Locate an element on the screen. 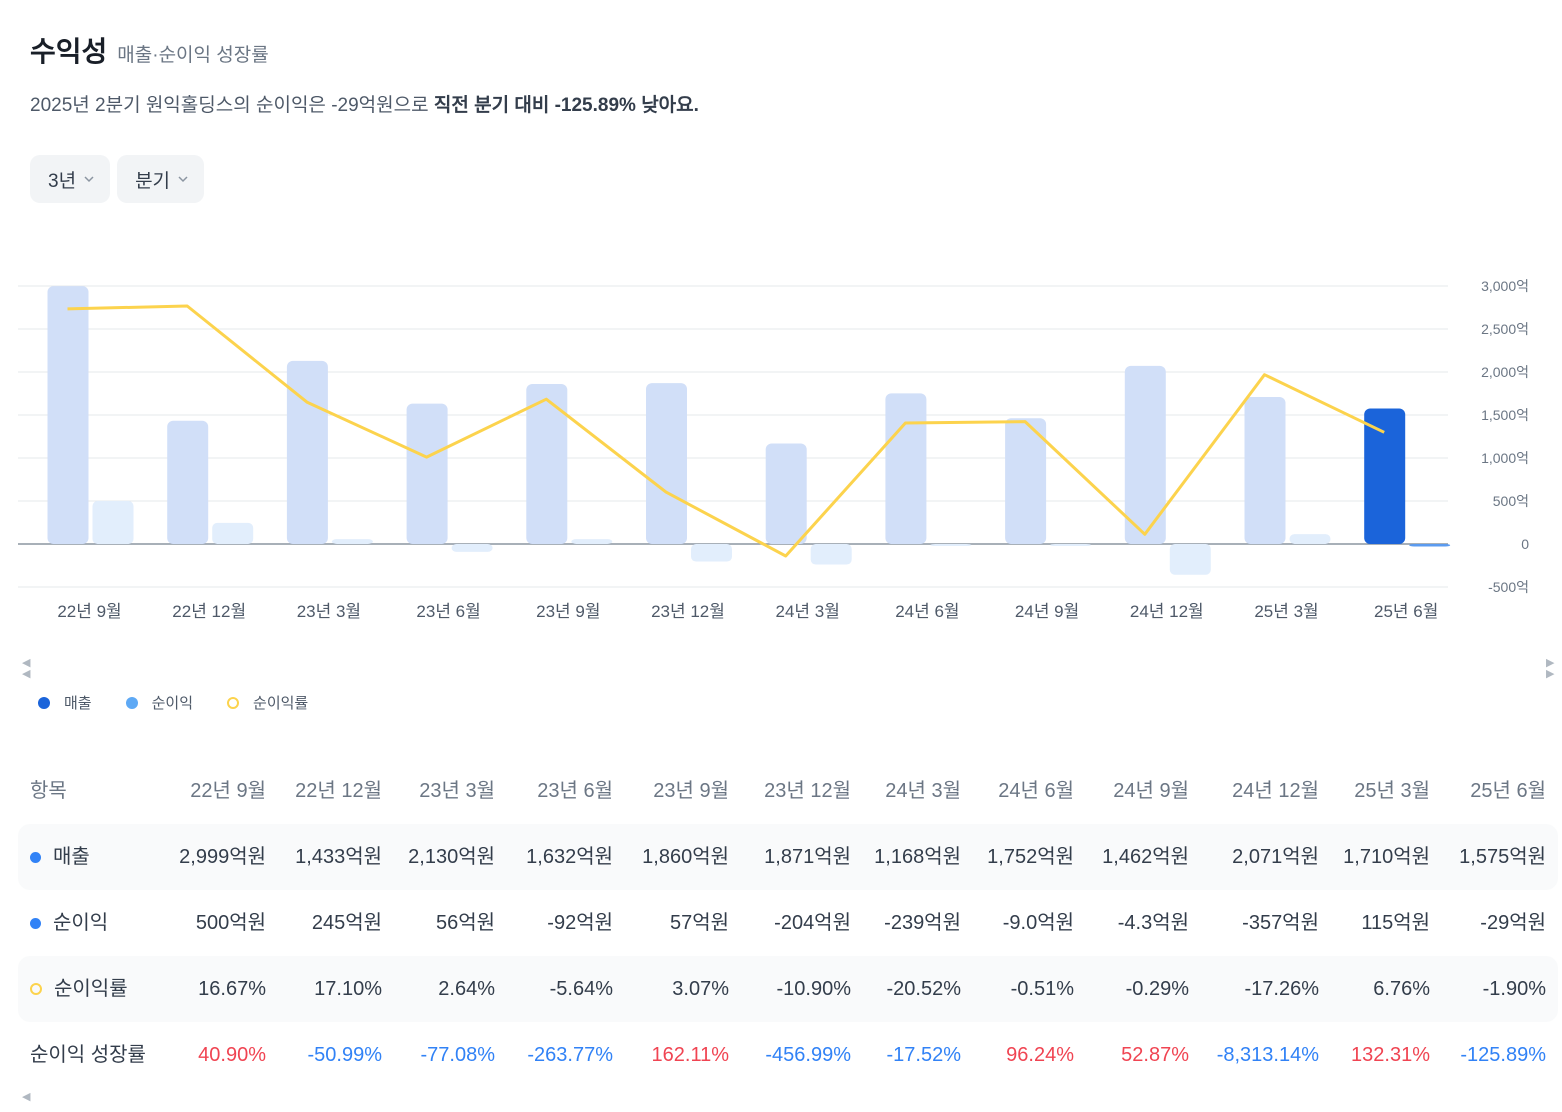 This screenshot has height=1112, width=1562. legend-revenue: 매출 is located at coordinates (65, 702).